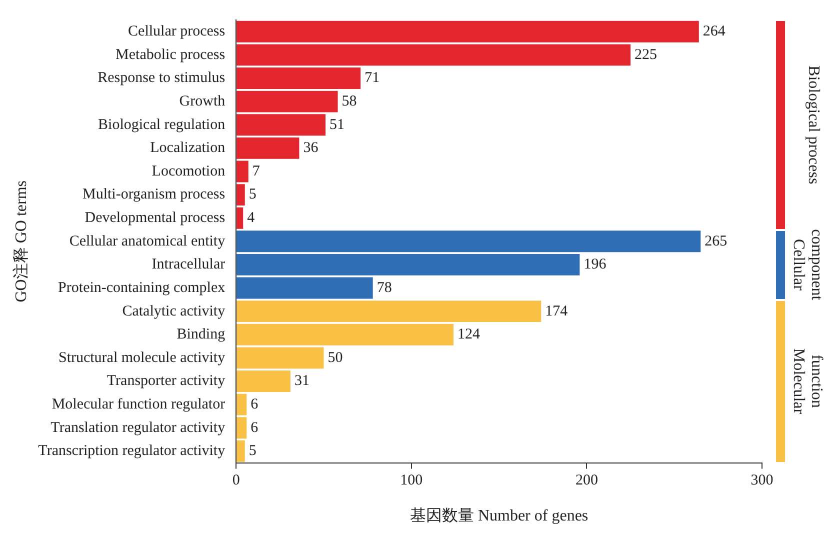 This screenshot has height=538, width=838. Describe the element at coordinates (716, 241) in the screenshot. I see `data-label: 265` at that location.